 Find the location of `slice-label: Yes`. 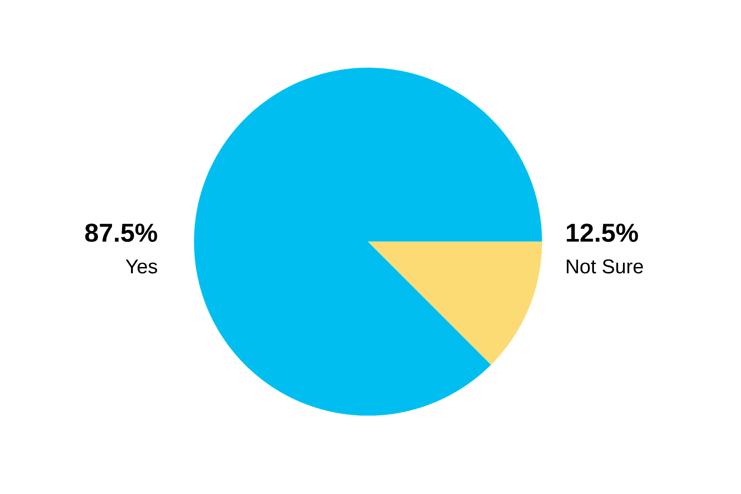

slice-label: Yes is located at coordinates (142, 267).